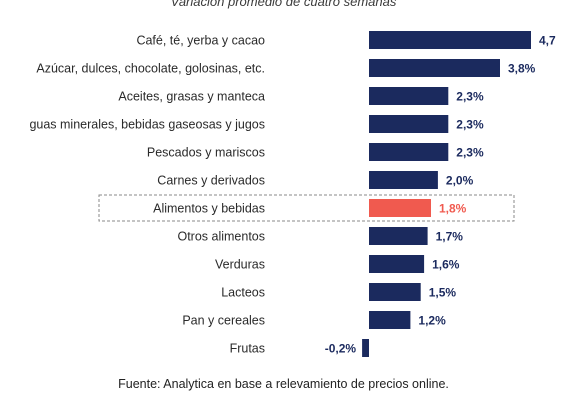 The image size is (567, 403). I want to click on value-label: 1,5%, so click(443, 293).